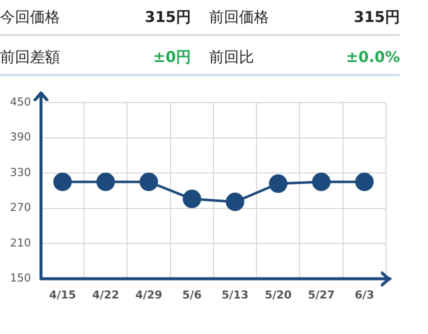 This screenshot has width=428, height=334. Describe the element at coordinates (20, 278) in the screenshot. I see `y-tick-label: 150` at that location.